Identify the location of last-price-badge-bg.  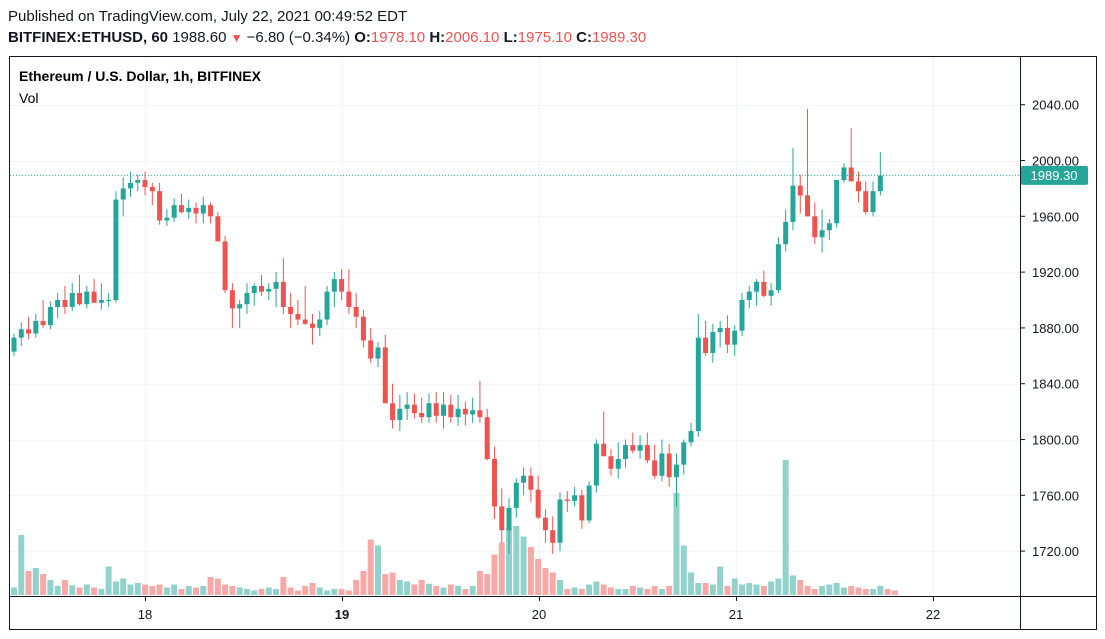
(1054, 175).